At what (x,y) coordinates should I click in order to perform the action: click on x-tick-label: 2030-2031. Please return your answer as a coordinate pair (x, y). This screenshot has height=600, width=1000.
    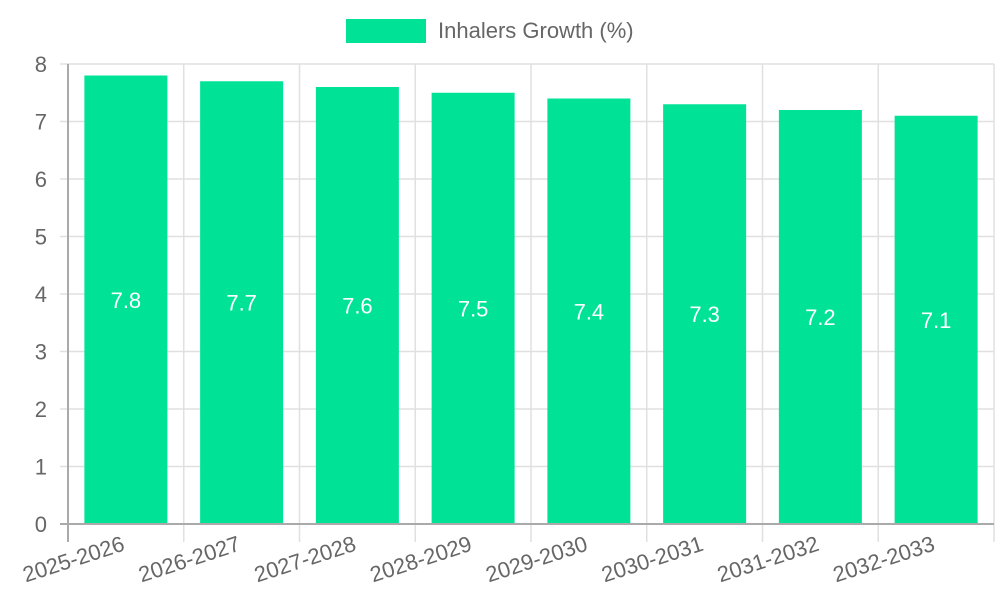
    Looking at the image, I should click on (652, 559).